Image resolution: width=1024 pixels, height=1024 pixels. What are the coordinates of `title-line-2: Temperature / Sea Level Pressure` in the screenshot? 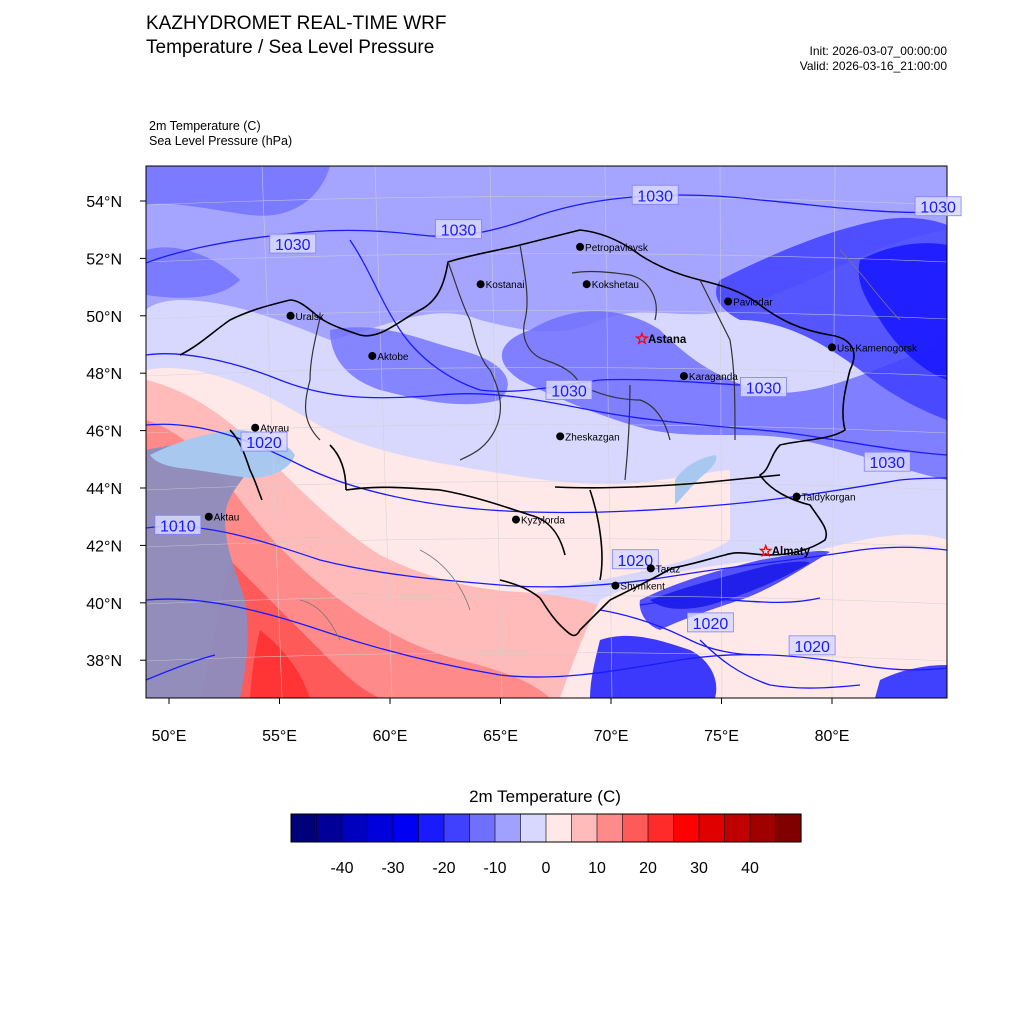 It's located at (290, 47).